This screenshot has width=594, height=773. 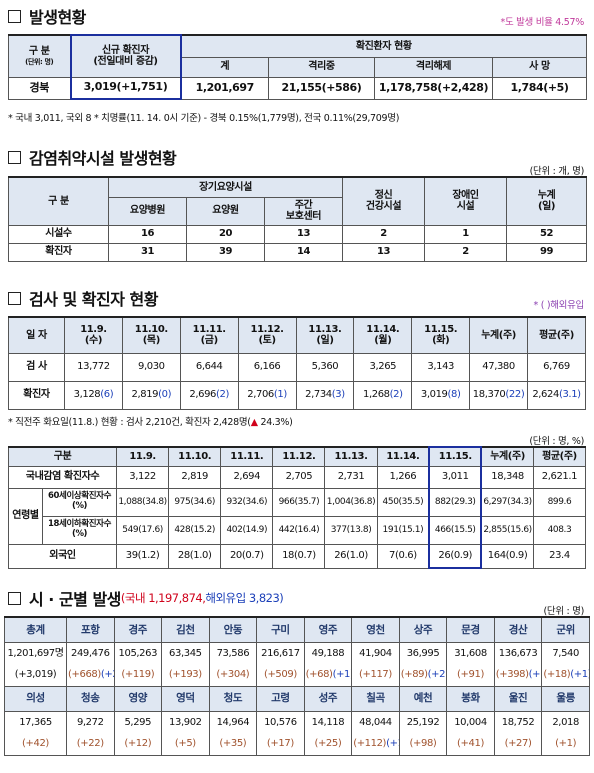 What do you see at coordinates (280, 629) in the screenshot?
I see `region-name: 구미` at bounding box center [280, 629].